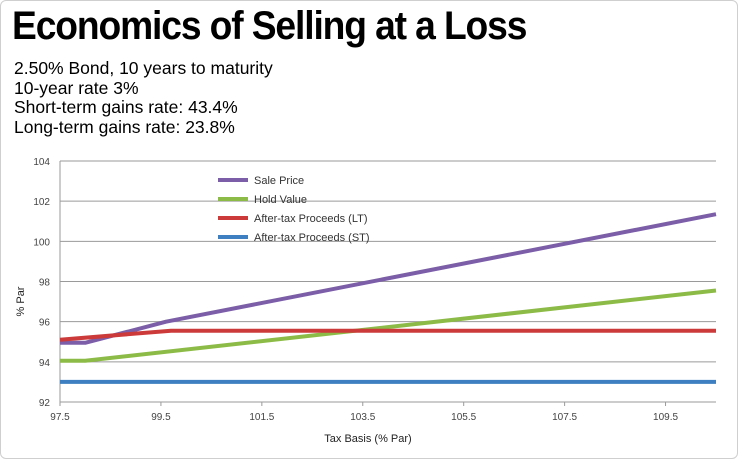 This screenshot has height=461, width=740. I want to click on subtitle-bond: 2.50% Bond, 10 years to maturity, so click(143, 68).